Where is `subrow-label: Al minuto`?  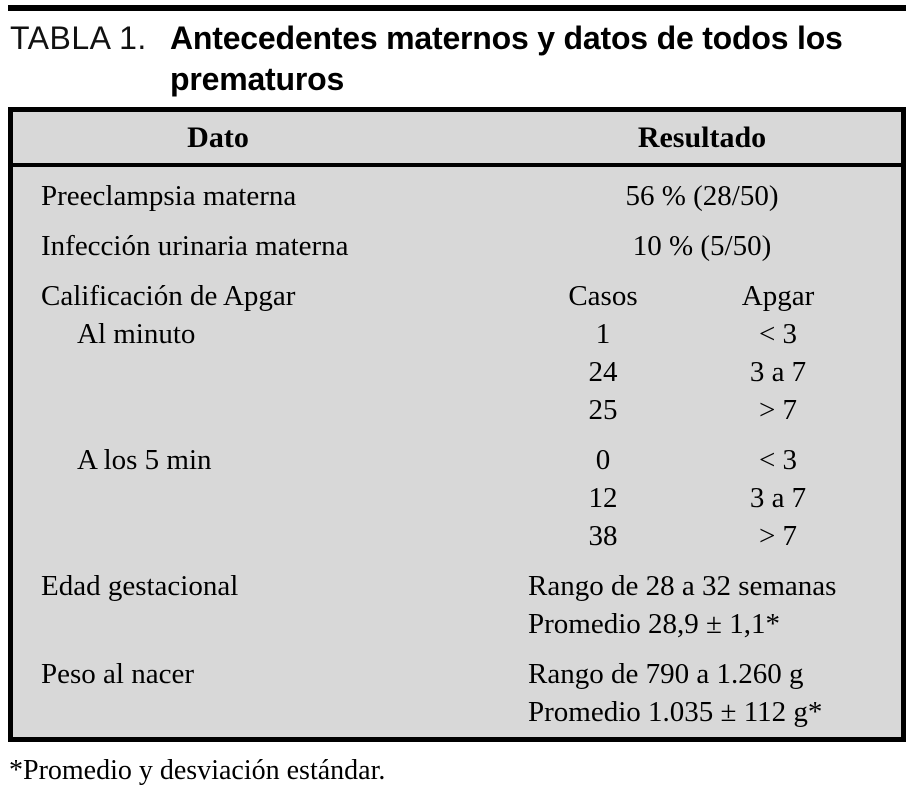 subrow-label: Al minuto is located at coordinates (136, 334).